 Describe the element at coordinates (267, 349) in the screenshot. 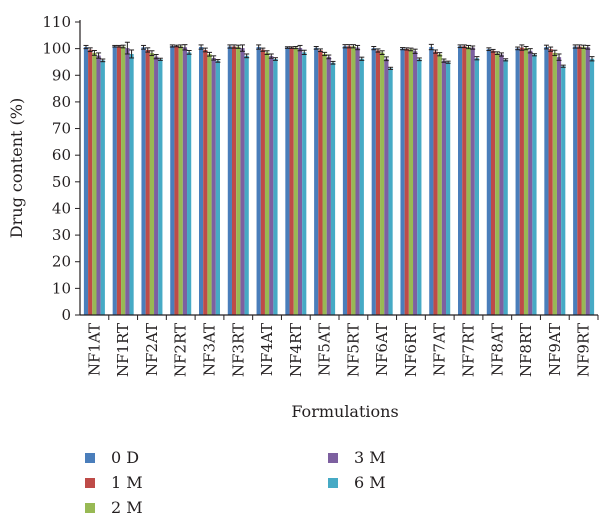

I see `x-tick-label: NF4AT` at that location.